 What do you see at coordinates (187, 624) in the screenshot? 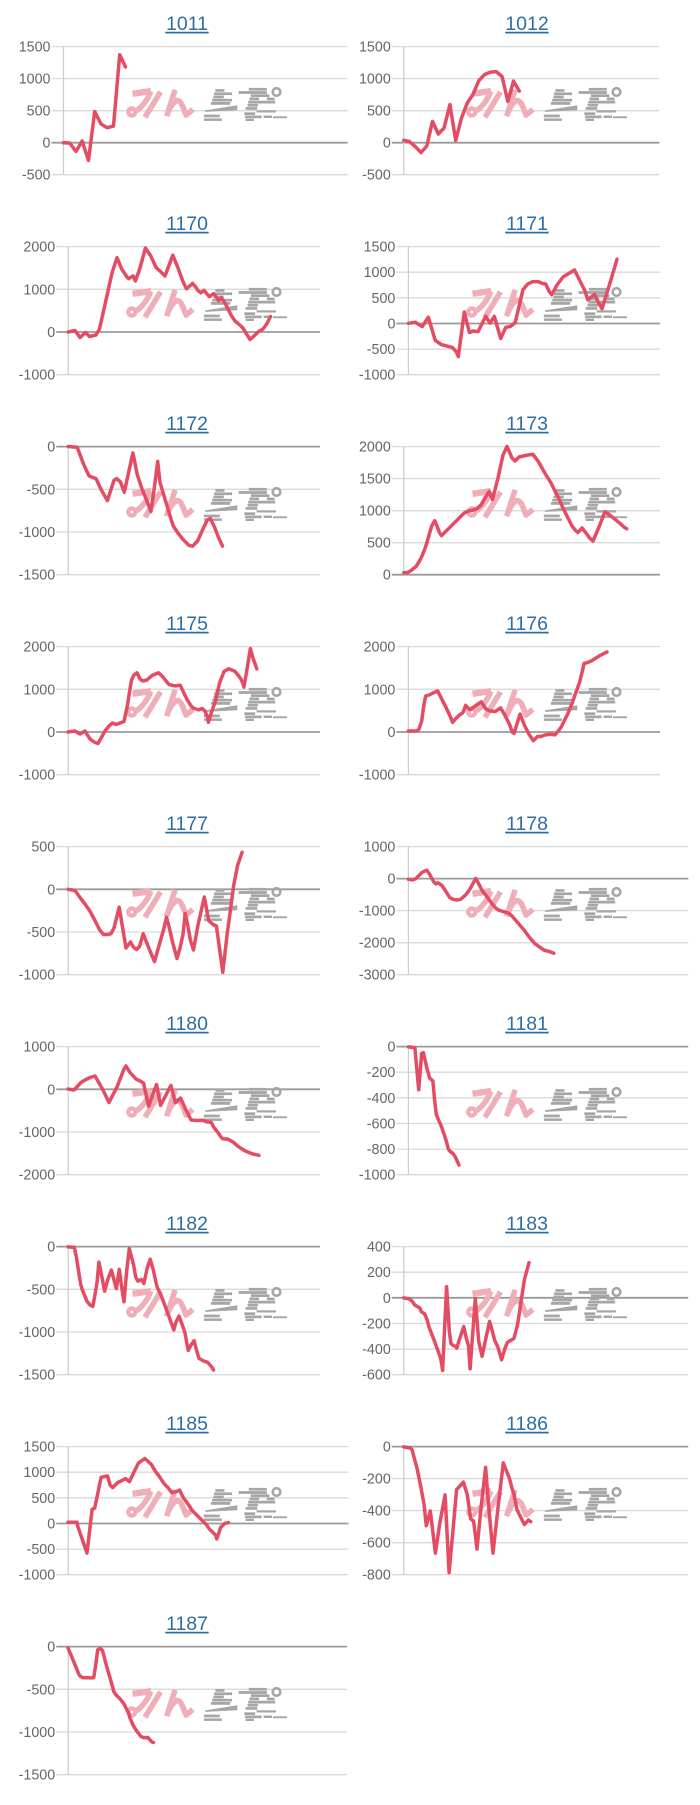
I see `svg-text: 1175` at bounding box center [187, 624].